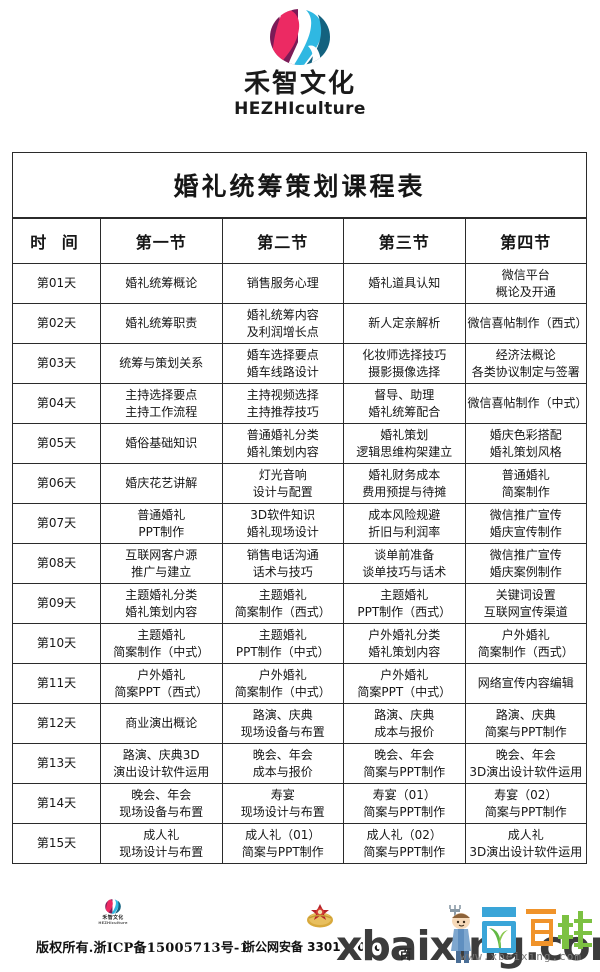 This screenshot has height=972, width=600. What do you see at coordinates (161, 523) in the screenshot?
I see `cell-session-1: 普通婚礼 PPT制作` at bounding box center [161, 523].